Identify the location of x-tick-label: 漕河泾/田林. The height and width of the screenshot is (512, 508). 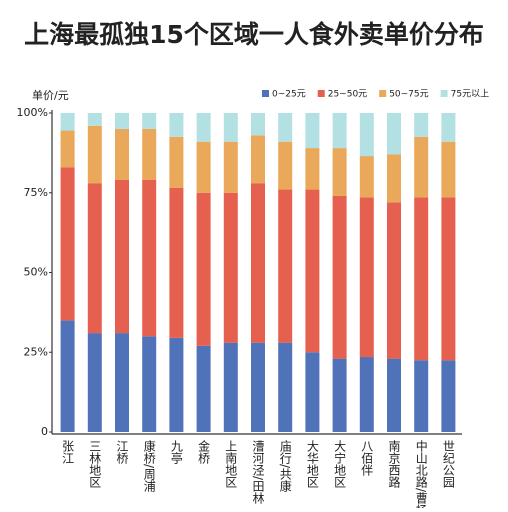
(258, 472).